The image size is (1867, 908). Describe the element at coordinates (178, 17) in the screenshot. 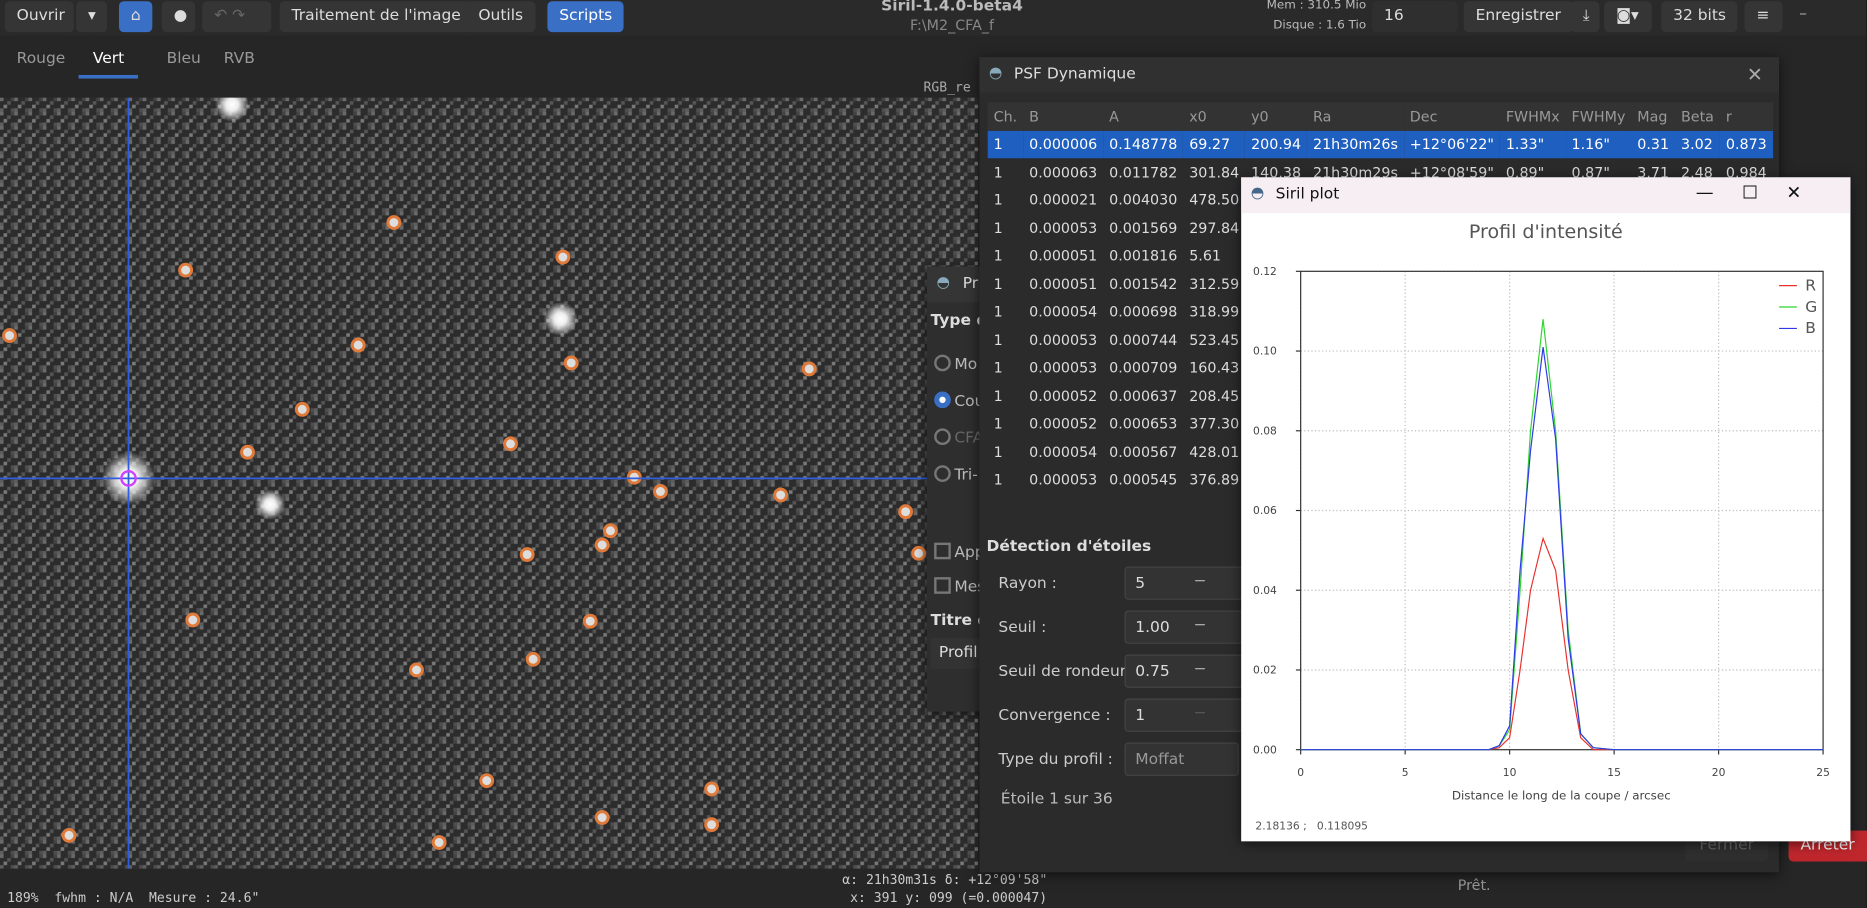

I see `record-button: ●` at that location.